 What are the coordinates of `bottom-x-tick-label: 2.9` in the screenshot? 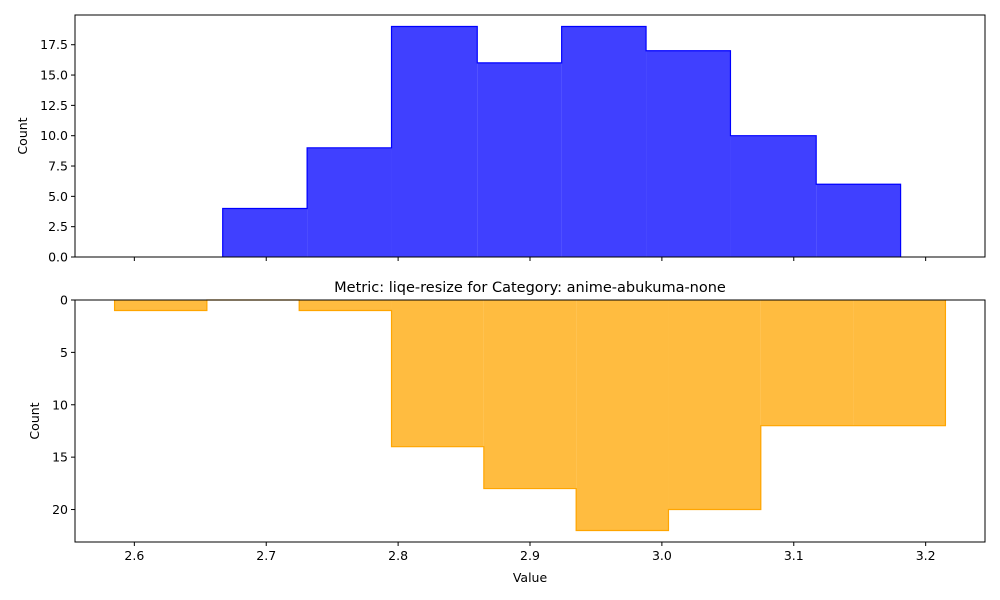 It's located at (530, 555).